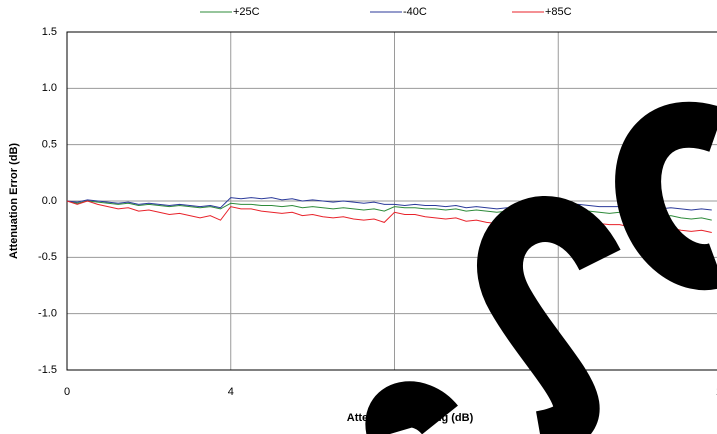  What do you see at coordinates (231, 392) in the screenshot?
I see `x-tick-label: 4` at bounding box center [231, 392].